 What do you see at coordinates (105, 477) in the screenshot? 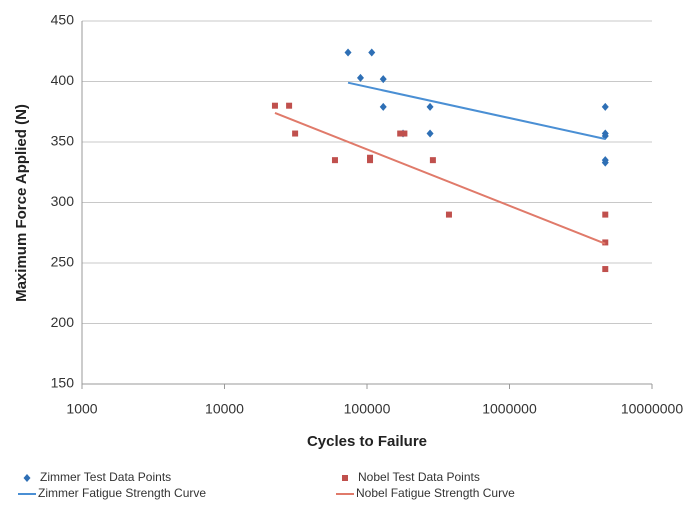
I see `legend-label: Zimmer Test Data Points` at bounding box center [105, 477].